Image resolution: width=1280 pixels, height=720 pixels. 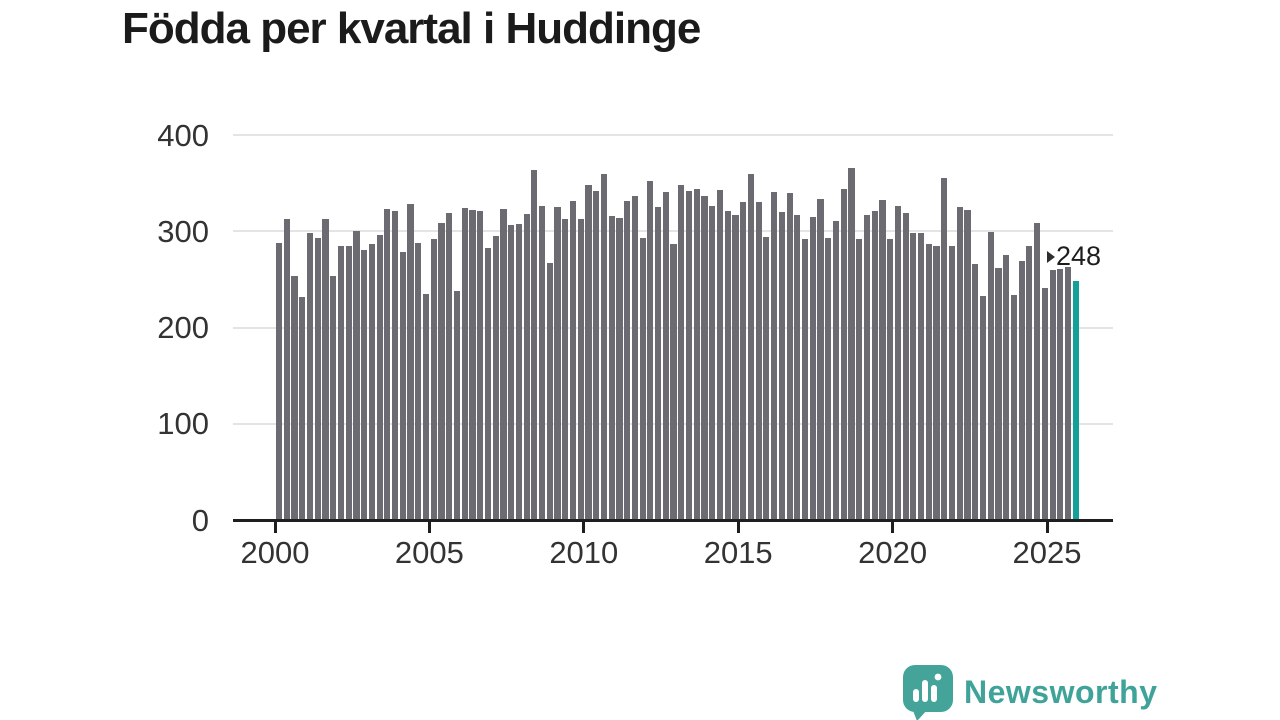 What do you see at coordinates (429, 552) in the screenshot?
I see `x-axis-label: 2005` at bounding box center [429, 552].